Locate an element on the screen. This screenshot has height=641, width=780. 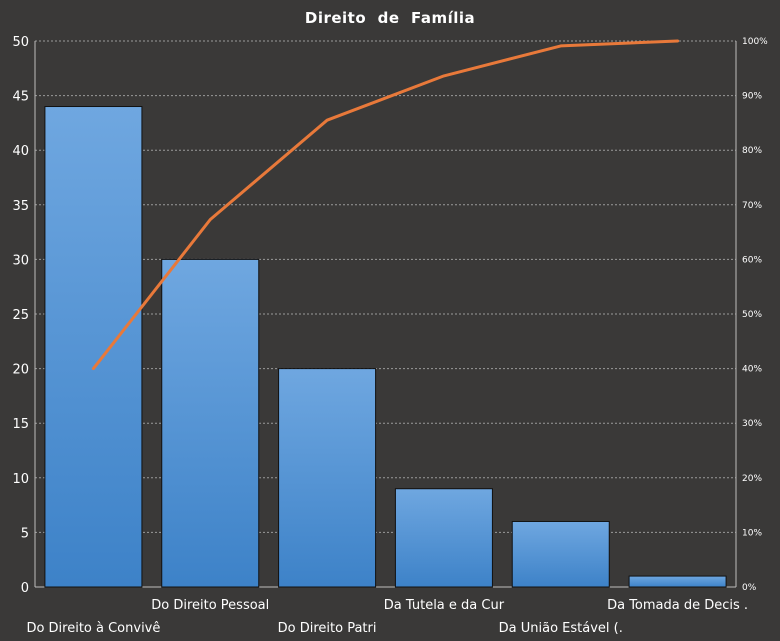
y2-tick-label: 20% is located at coordinates (752, 479).